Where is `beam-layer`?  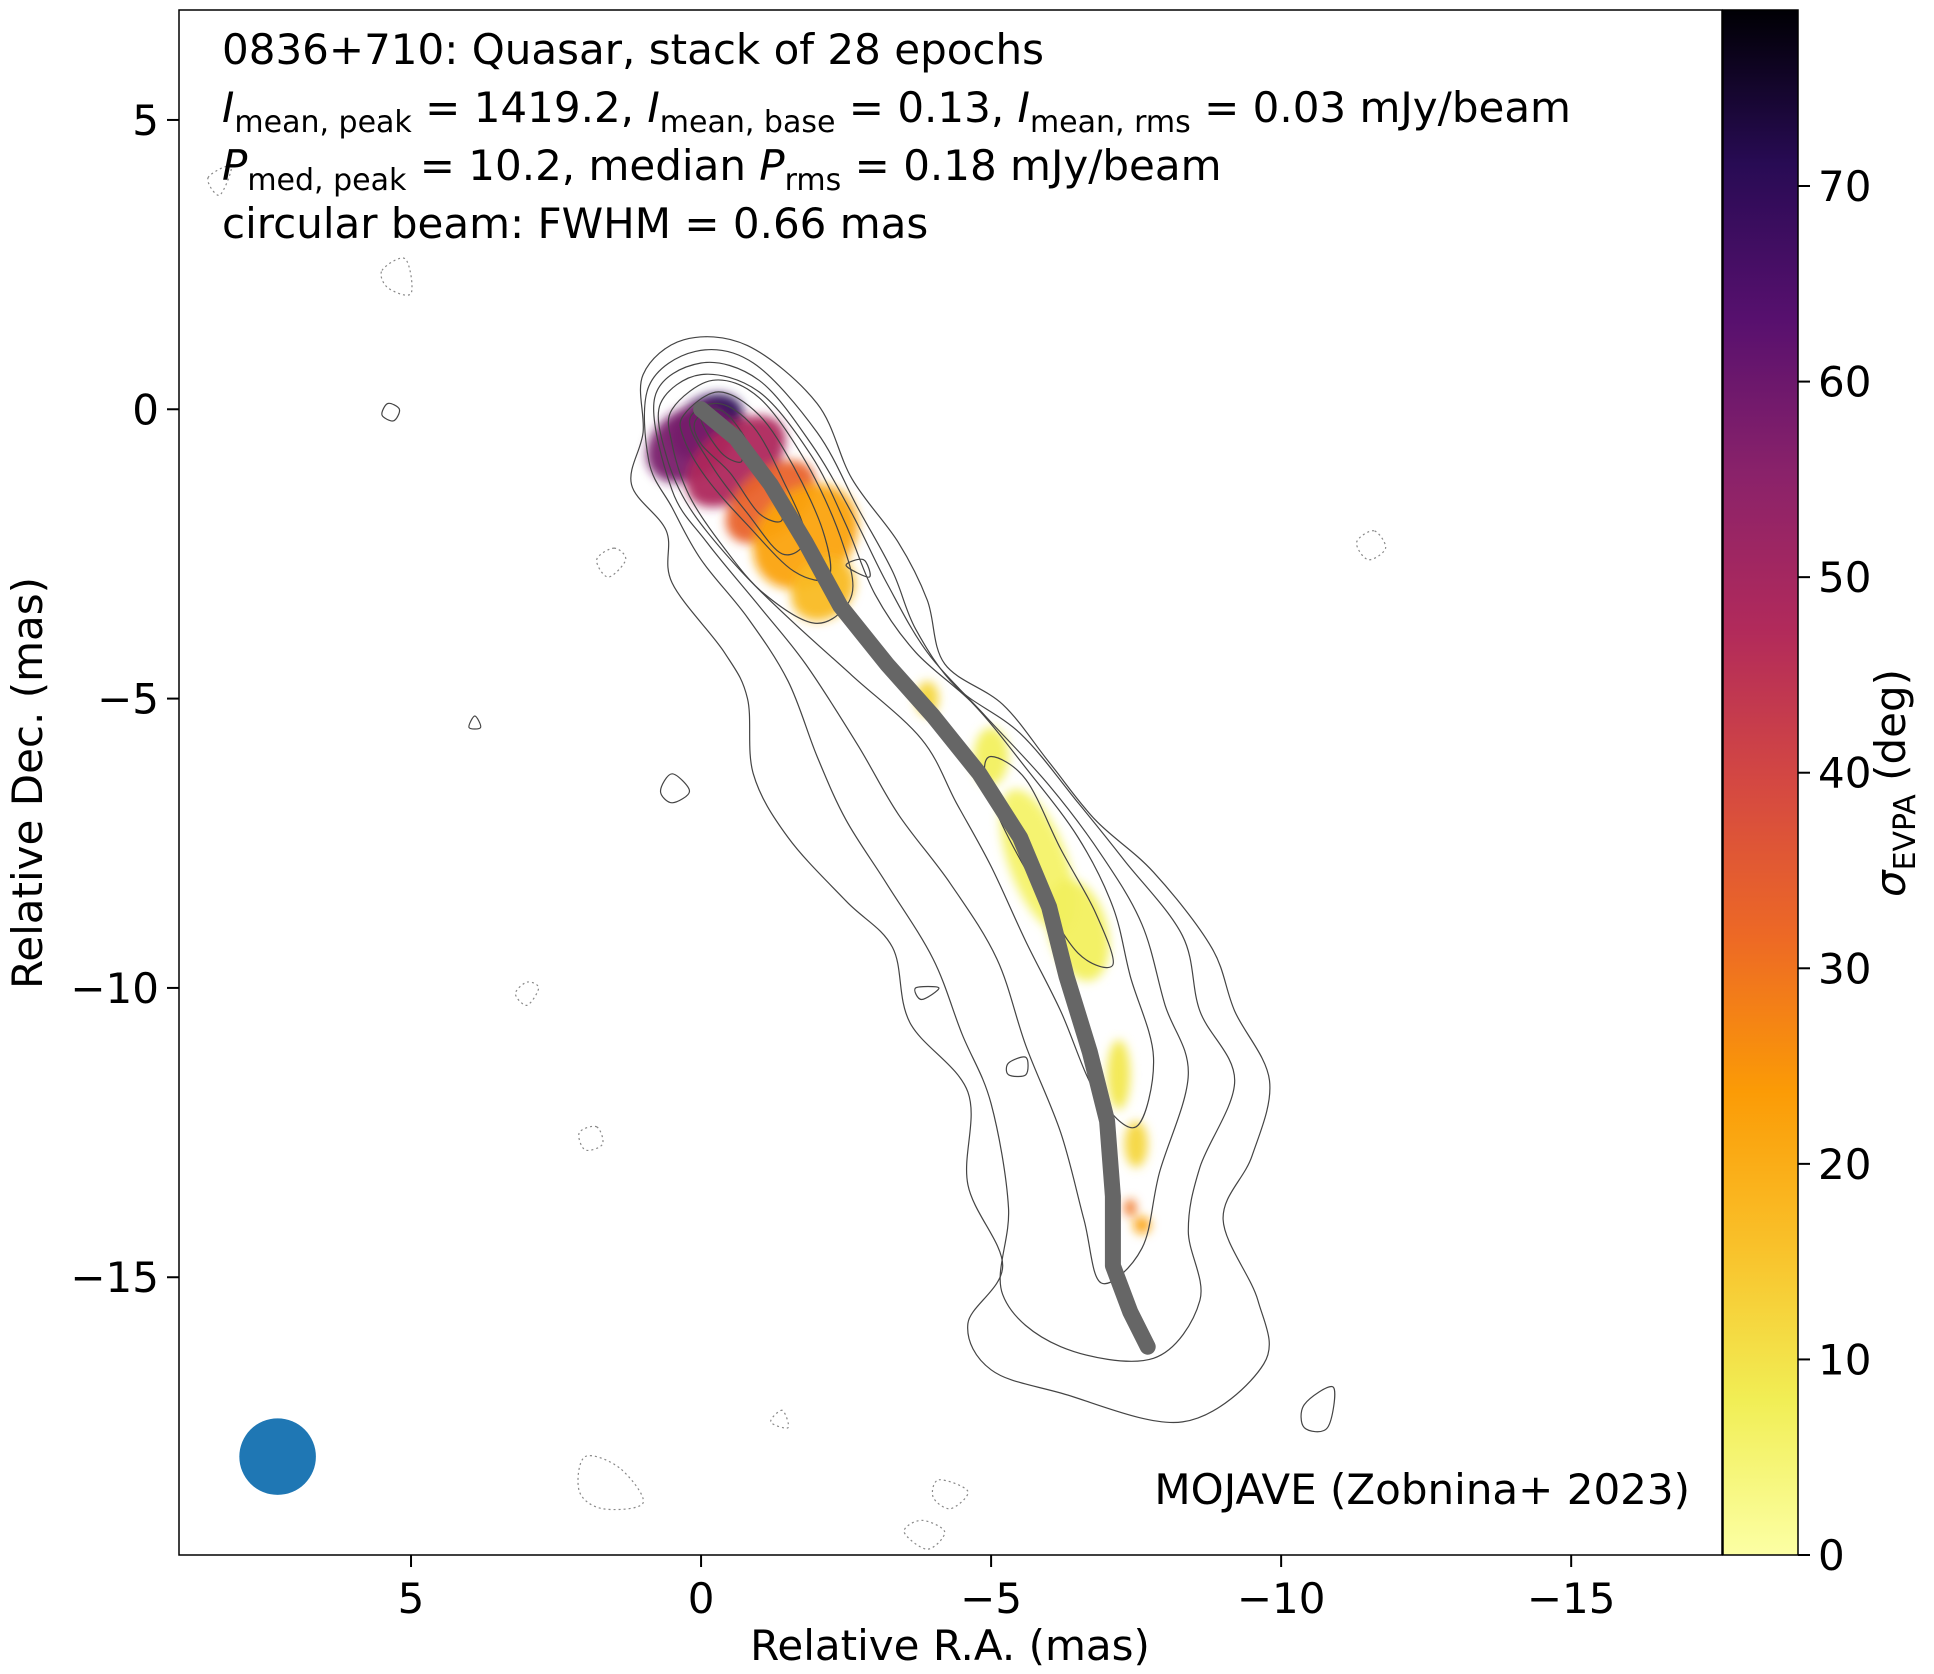 beam-layer is located at coordinates (277, 1456).